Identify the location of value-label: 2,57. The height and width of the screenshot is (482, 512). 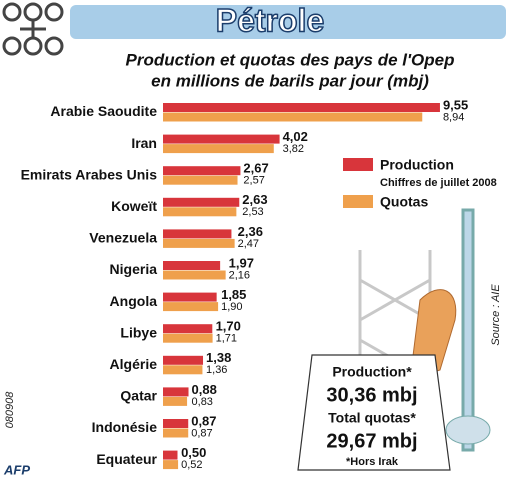
(253, 181).